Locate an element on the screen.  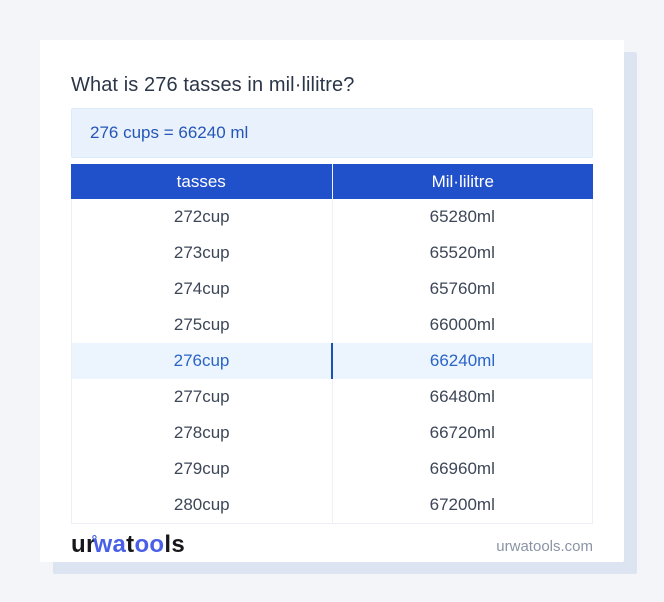
table-row: 277cup 66480ml is located at coordinates (332, 397).